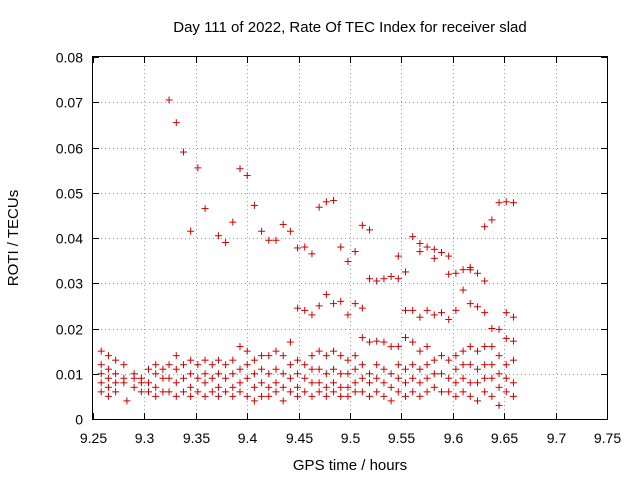 The image size is (640, 485). What do you see at coordinates (69, 239) in the screenshot?
I see `y-tick-labels: 0 0.01 0.02 0.03 0.04 0.05 0.06 0.07 0.08` at bounding box center [69, 239].